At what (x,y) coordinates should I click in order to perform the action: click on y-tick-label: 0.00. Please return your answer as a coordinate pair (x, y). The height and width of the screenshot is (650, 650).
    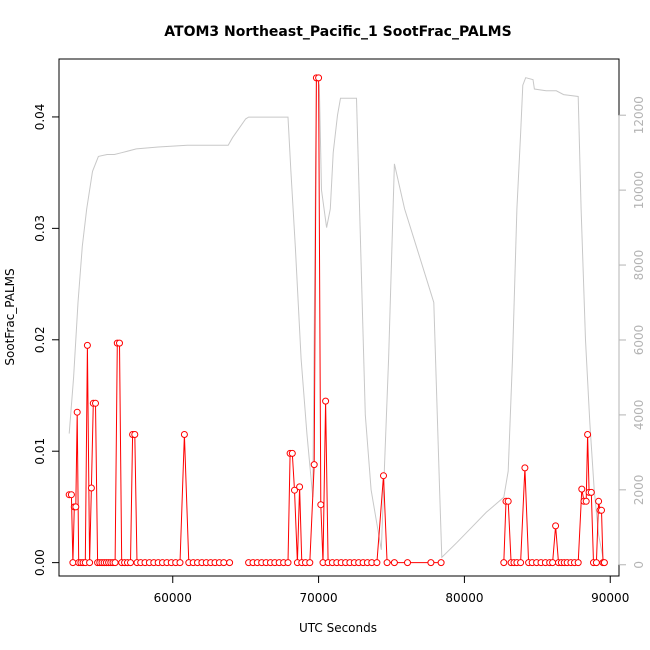
    Looking at the image, I should click on (40, 562).